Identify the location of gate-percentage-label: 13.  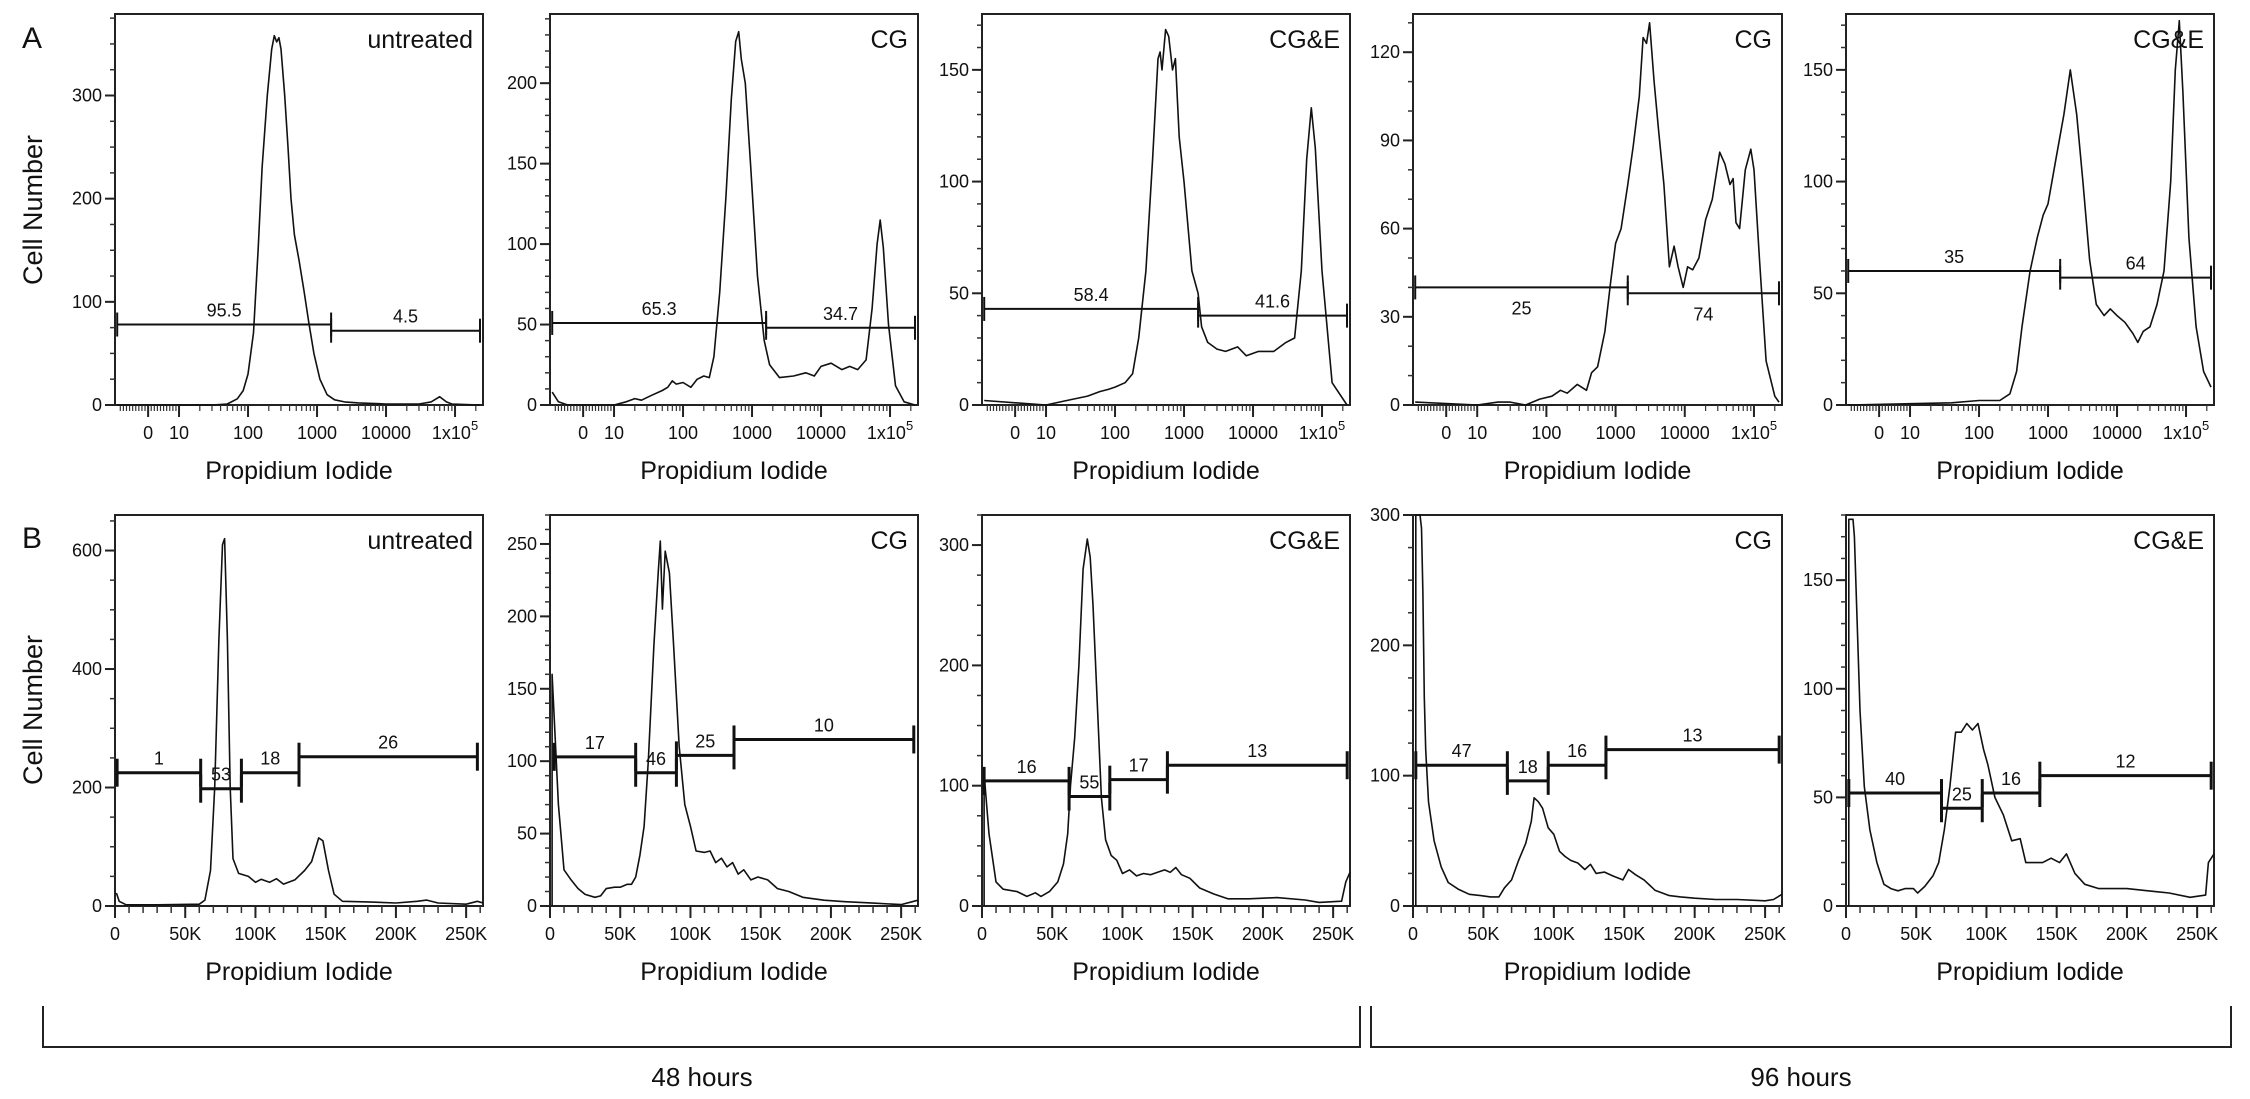
(1257, 751).